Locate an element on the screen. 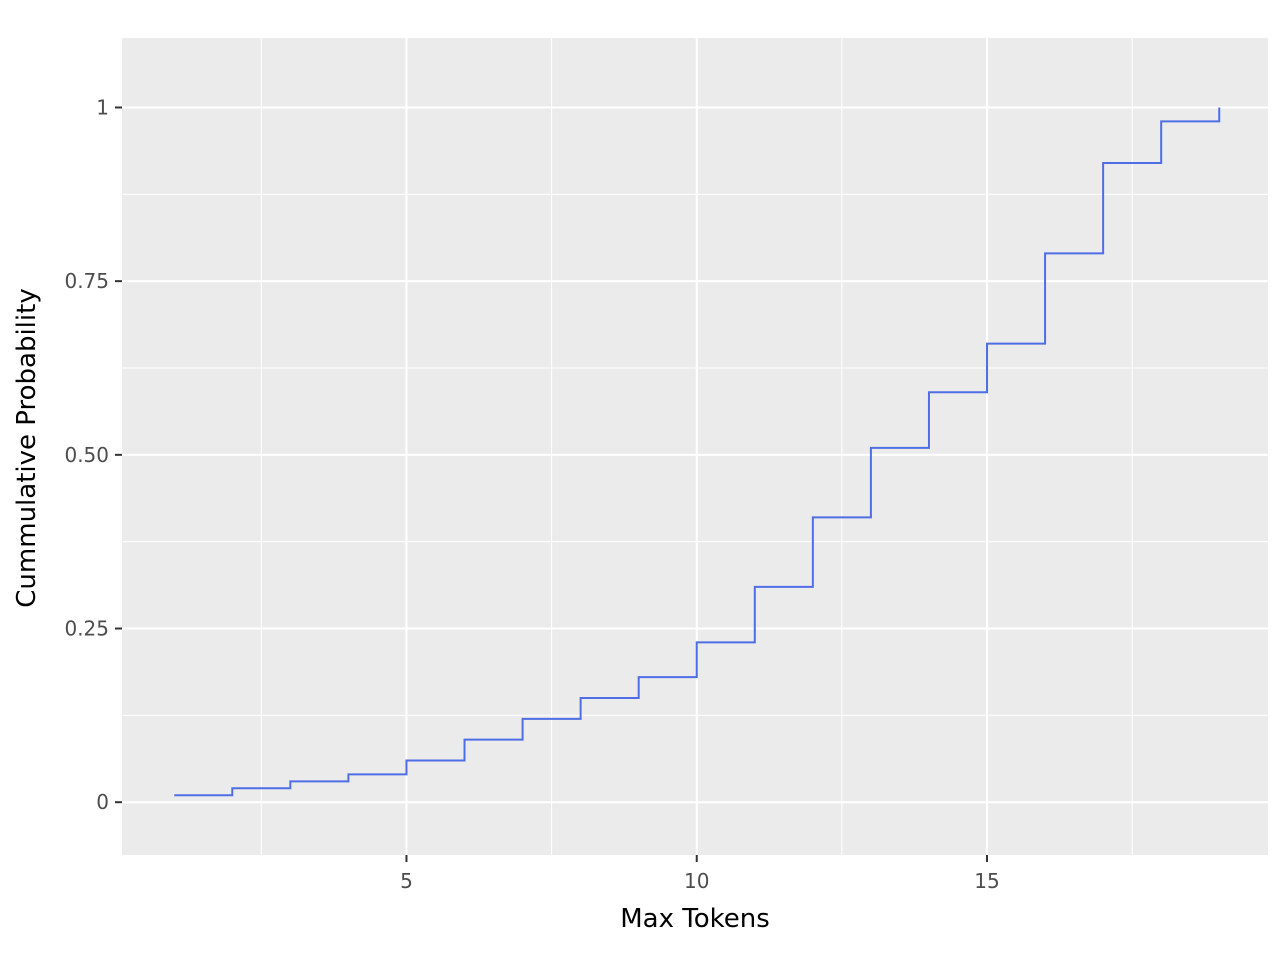 The image size is (1280, 960). x-tick-label: 15 is located at coordinates (986, 881).